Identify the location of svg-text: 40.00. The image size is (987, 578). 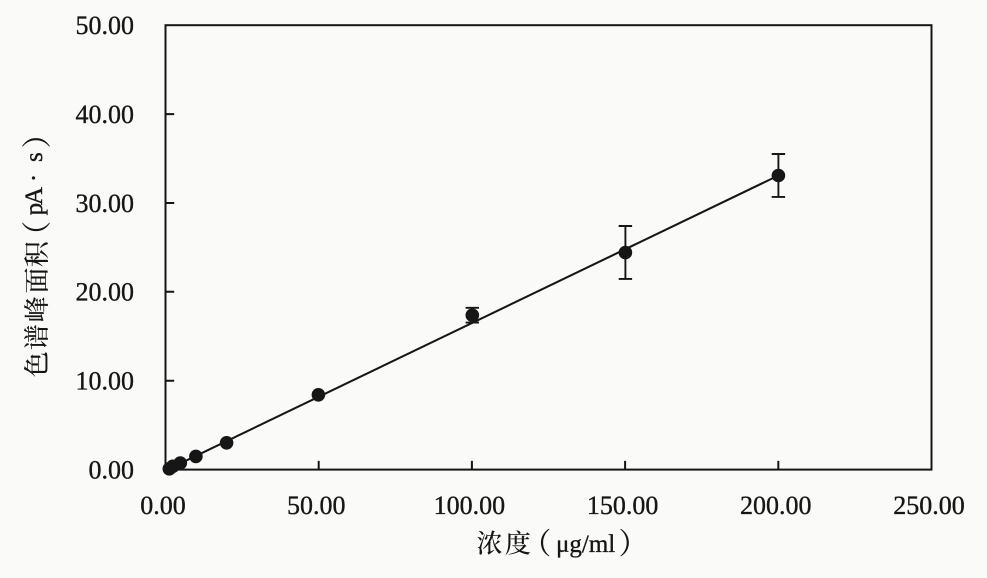
(105, 114).